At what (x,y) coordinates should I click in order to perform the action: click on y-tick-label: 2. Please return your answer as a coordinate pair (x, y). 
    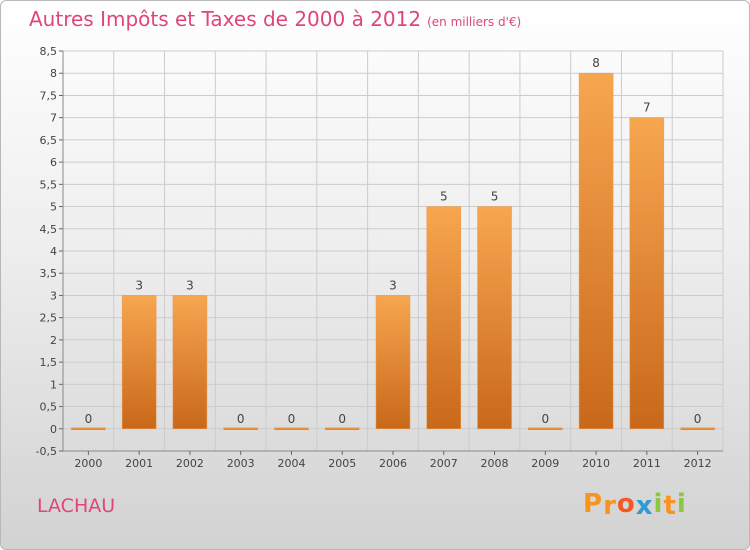
    Looking at the image, I should click on (53, 340).